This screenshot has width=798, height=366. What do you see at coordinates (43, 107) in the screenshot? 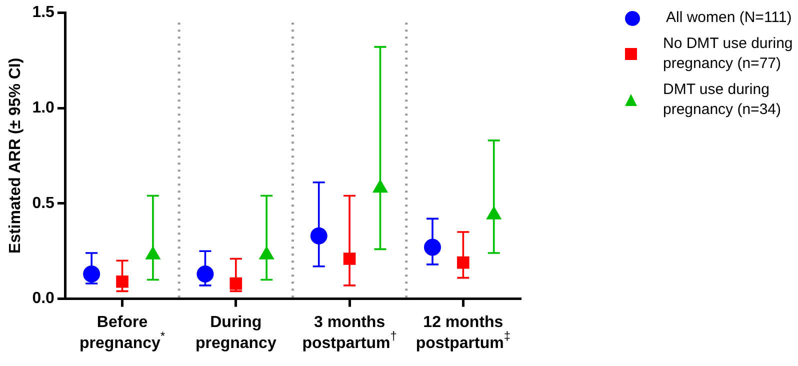
I see `y-tick-label: 1.0` at bounding box center [43, 107].